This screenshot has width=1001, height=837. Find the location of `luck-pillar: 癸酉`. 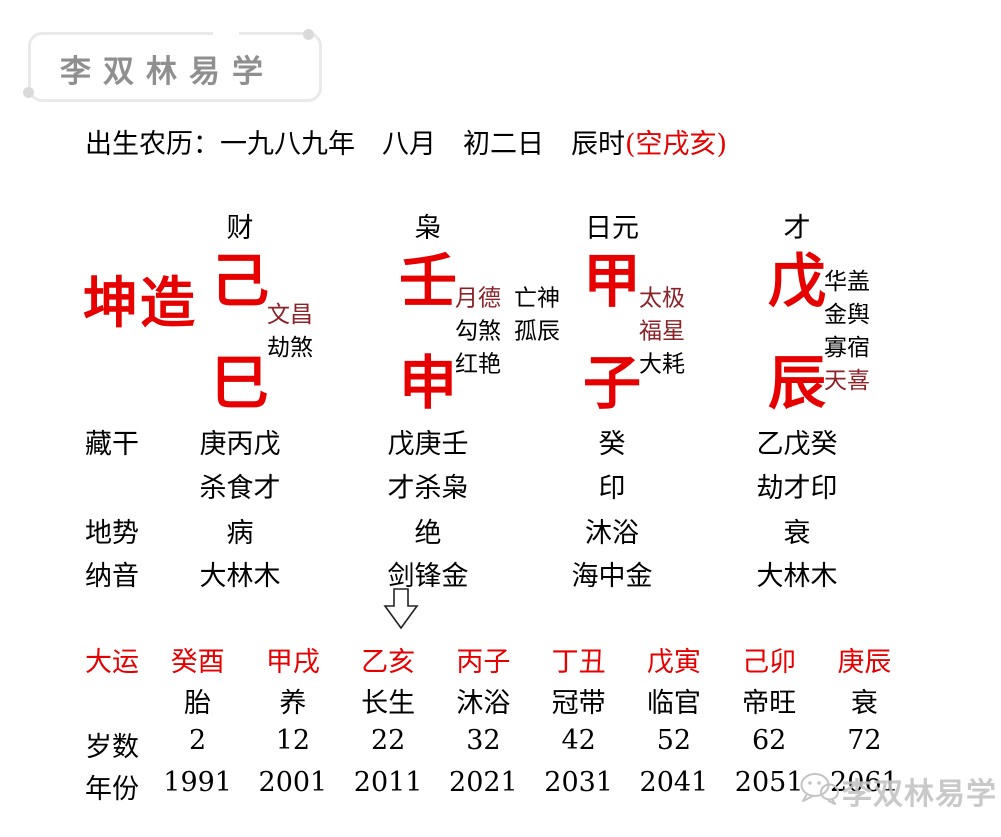

luck-pillar: 癸酉 is located at coordinates (197, 662).